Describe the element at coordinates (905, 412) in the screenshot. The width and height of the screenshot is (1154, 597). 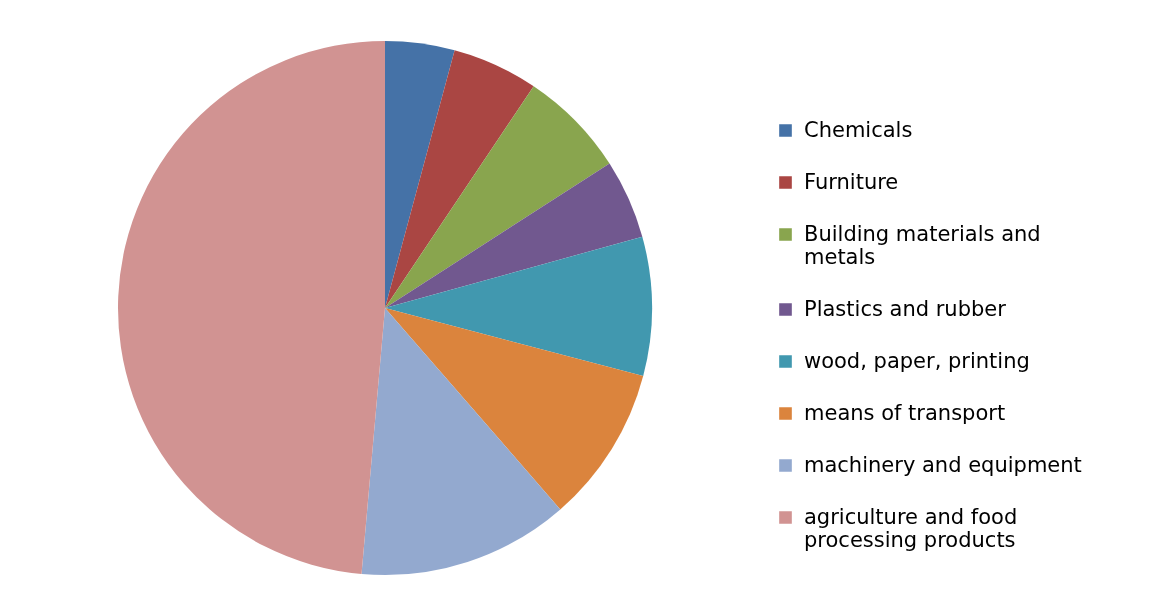
I see `legend-label: means of transport` at that location.